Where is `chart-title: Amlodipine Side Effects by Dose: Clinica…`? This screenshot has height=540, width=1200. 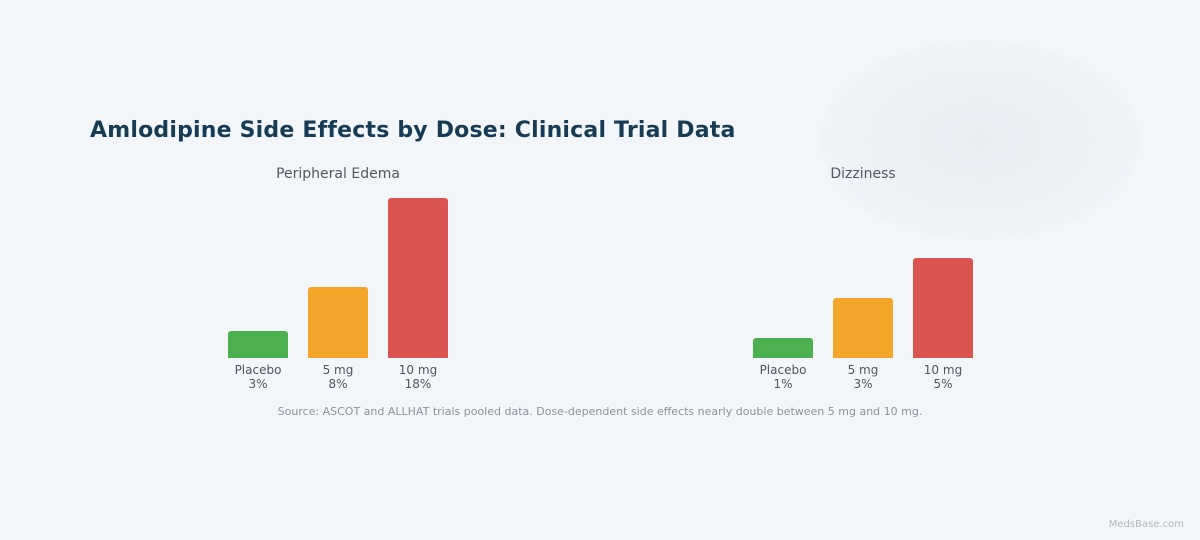 chart-title: Amlodipine Side Effects by Dose: Clinica… is located at coordinates (413, 130).